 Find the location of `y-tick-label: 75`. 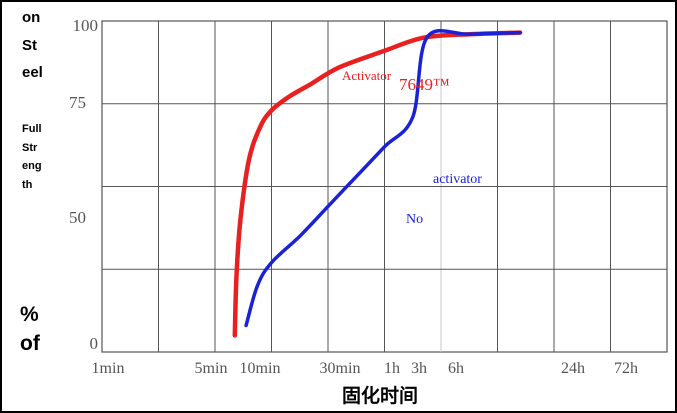

y-tick-label: 75 is located at coordinates (77, 102).